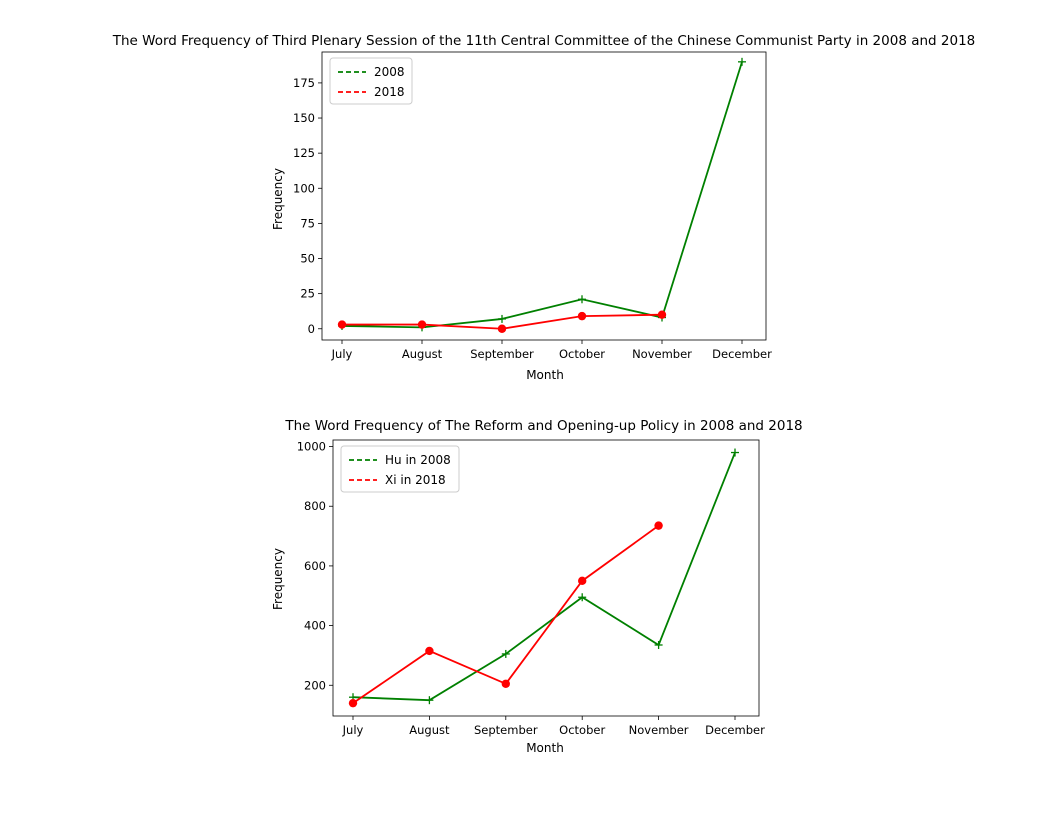 The width and height of the screenshot is (1064, 820). What do you see at coordinates (415, 480) in the screenshot?
I see `legend-label: Xi in 2018` at bounding box center [415, 480].